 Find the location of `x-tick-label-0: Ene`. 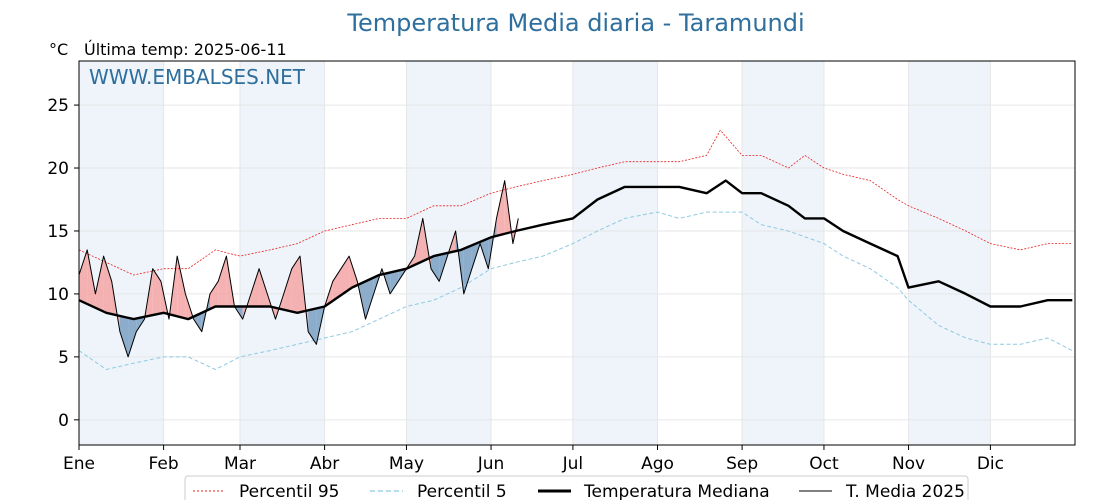

x-tick-label-0: Ene is located at coordinates (79, 464).